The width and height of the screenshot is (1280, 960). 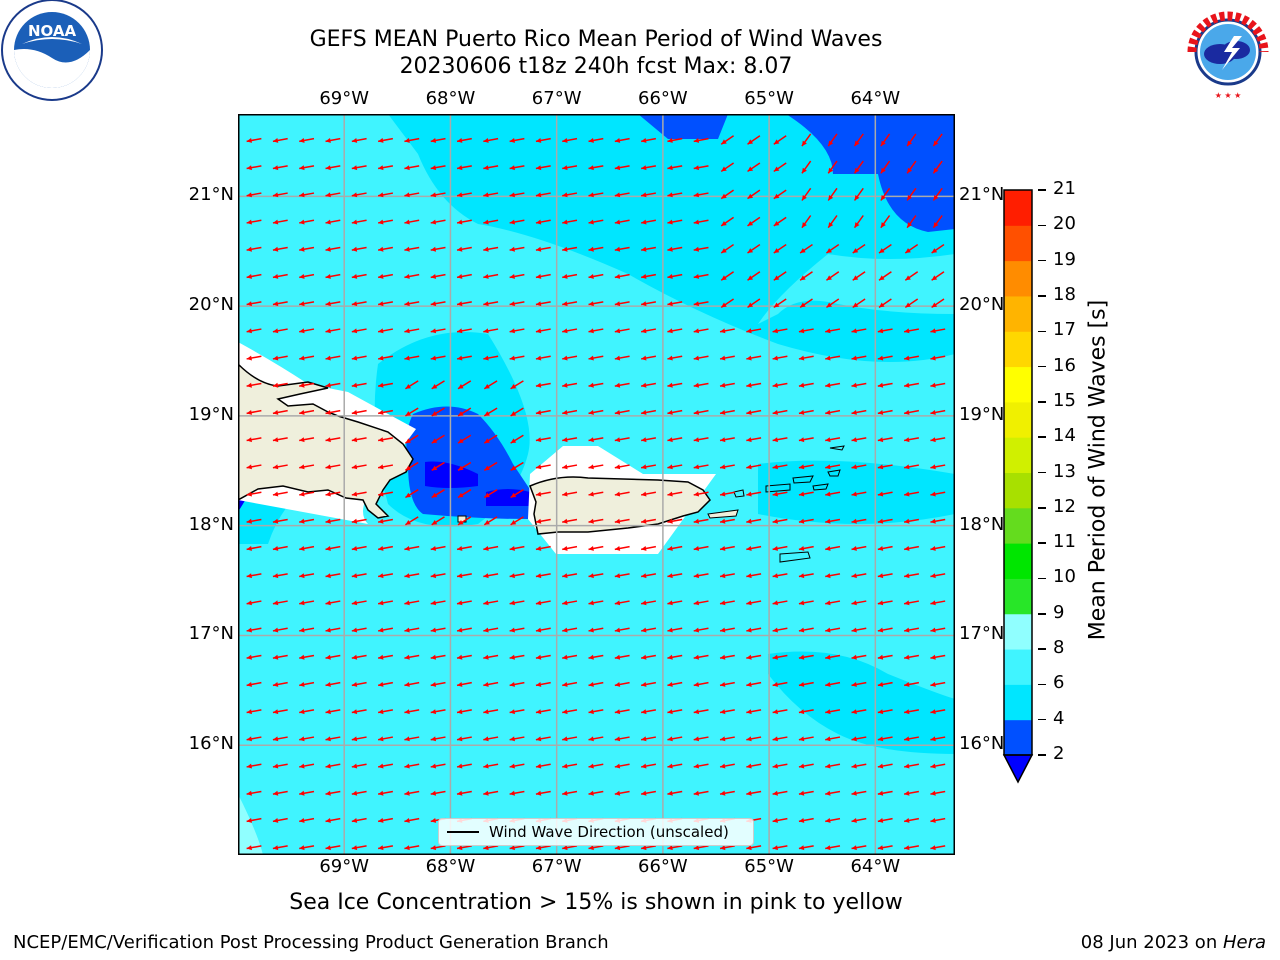 I want to click on colorbar-tick-mark, so click(x=1042, y=472).